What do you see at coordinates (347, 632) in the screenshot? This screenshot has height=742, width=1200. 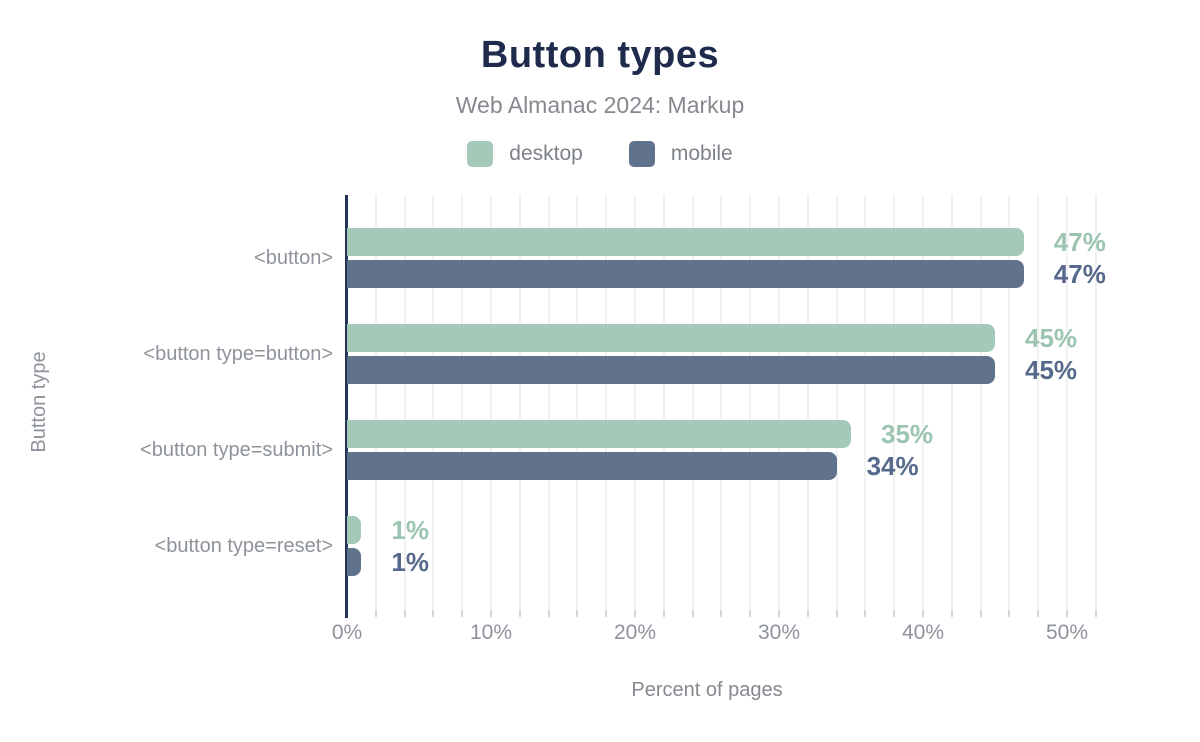 I see `x-tick-label: 0%` at bounding box center [347, 632].